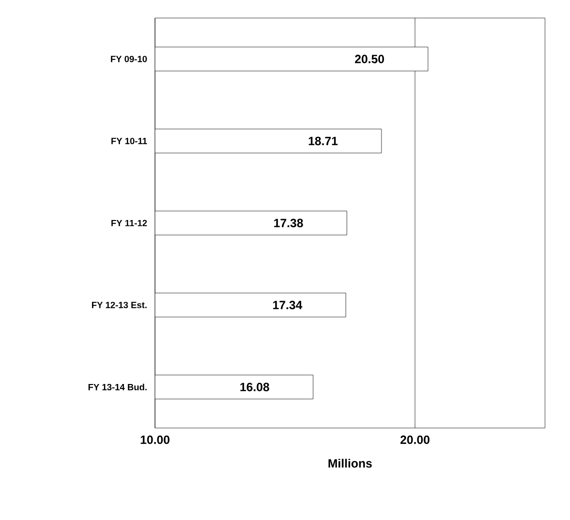  I want to click on x-tick-label: 10.00, so click(155, 440).